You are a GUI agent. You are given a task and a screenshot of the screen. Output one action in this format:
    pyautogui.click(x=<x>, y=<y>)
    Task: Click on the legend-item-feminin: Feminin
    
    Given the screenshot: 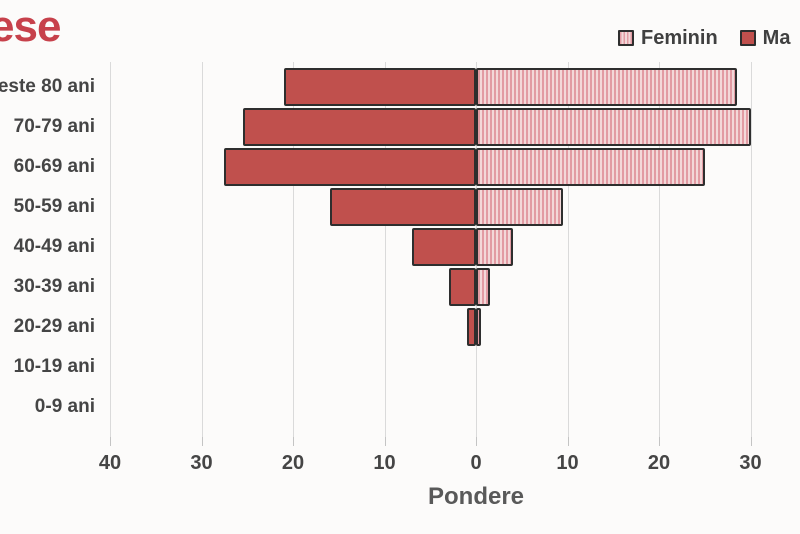 What is the action you would take?
    pyautogui.click(x=668, y=38)
    